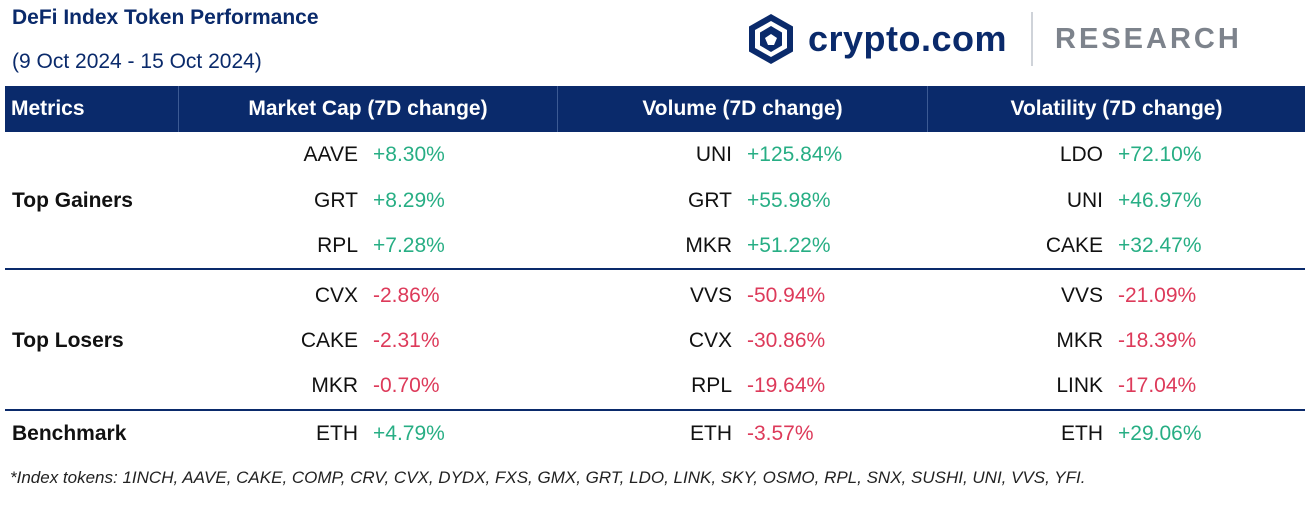 This screenshot has height=506, width=1309. Describe the element at coordinates (69, 433) in the screenshot. I see `section-label: Benchmark` at that location.